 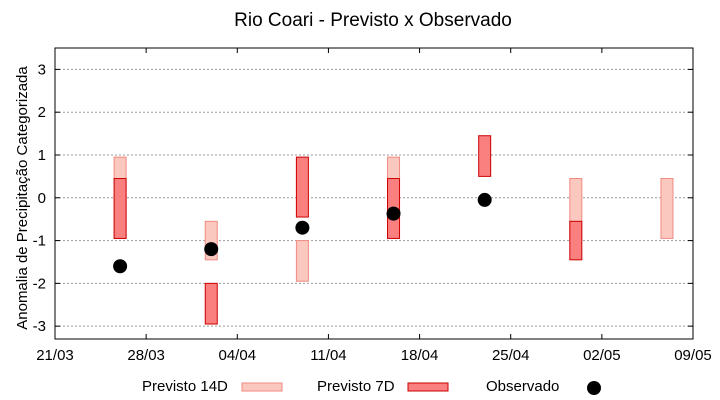 I want to click on y-tick-label: 3, so click(x=42, y=69).